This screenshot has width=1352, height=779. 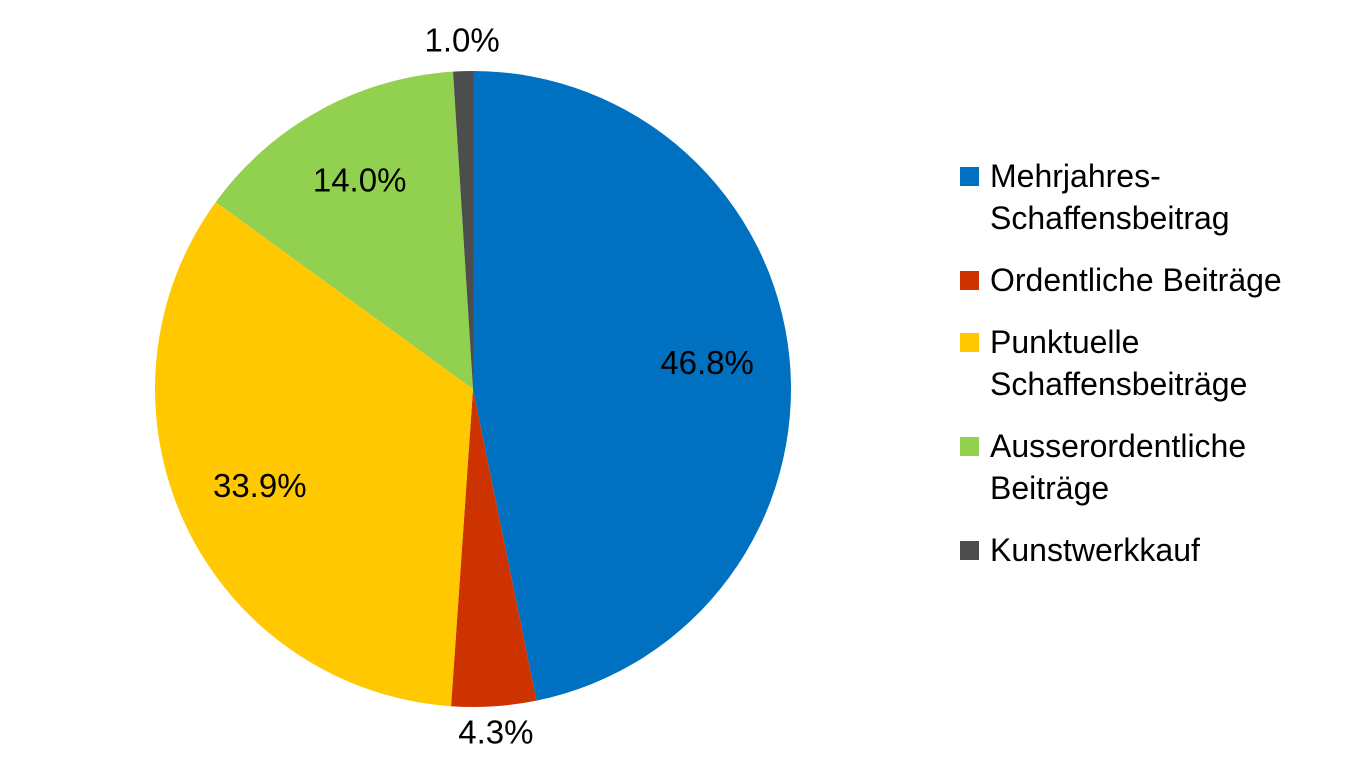 I want to click on legend-label: Ausserordentliche Beiträge, so click(x=1118, y=467).